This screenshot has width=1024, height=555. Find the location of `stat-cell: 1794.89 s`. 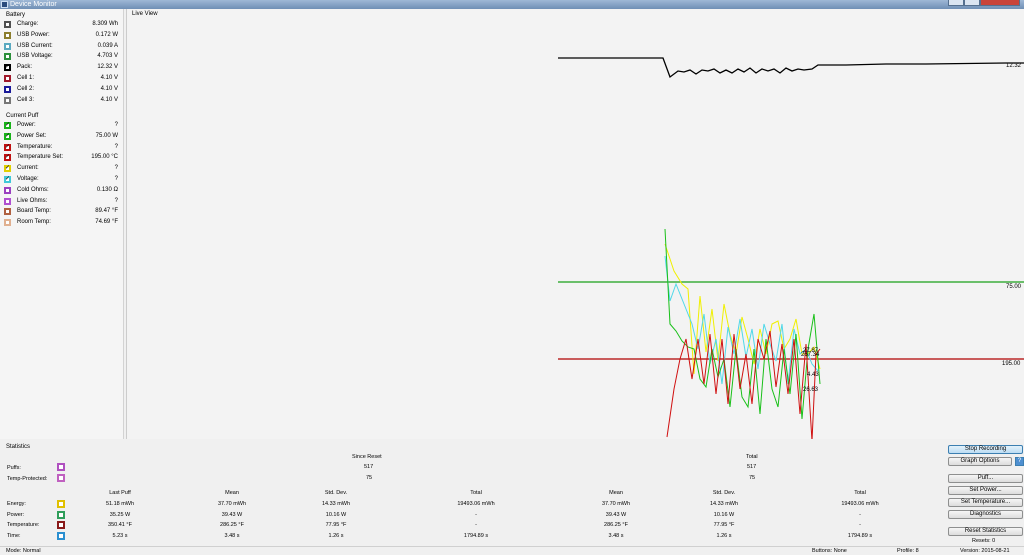

stat-cell: 1794.89 s is located at coordinates (476, 535).